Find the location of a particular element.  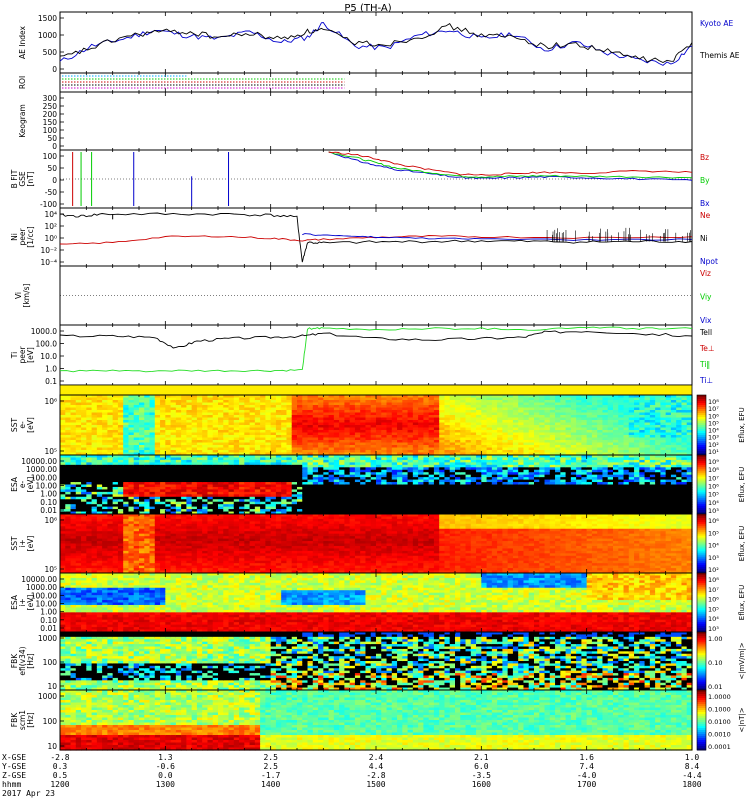

panel-frame-ae is located at coordinates (376, 42).